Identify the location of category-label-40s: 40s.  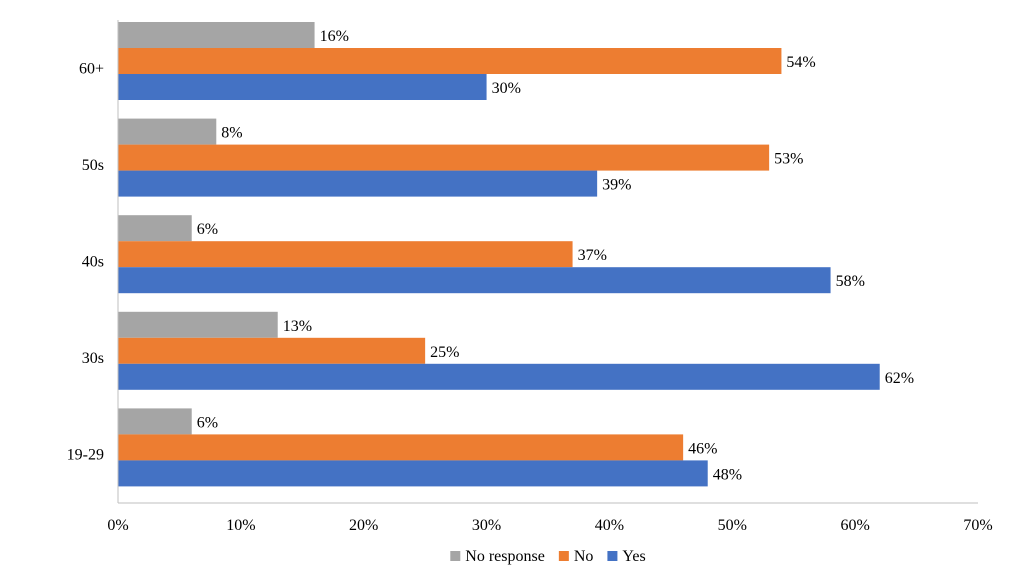
(93, 262).